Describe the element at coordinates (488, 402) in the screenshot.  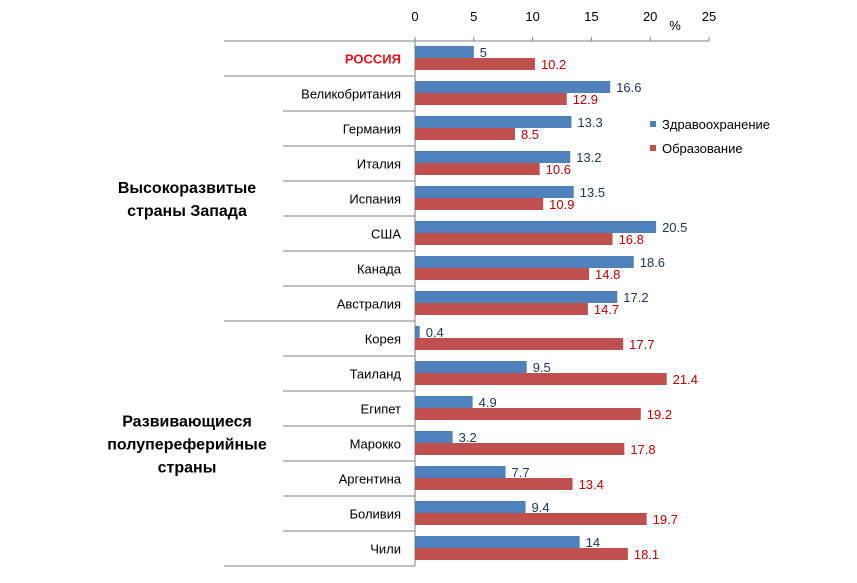
I see `data-label-health: 4.9` at that location.